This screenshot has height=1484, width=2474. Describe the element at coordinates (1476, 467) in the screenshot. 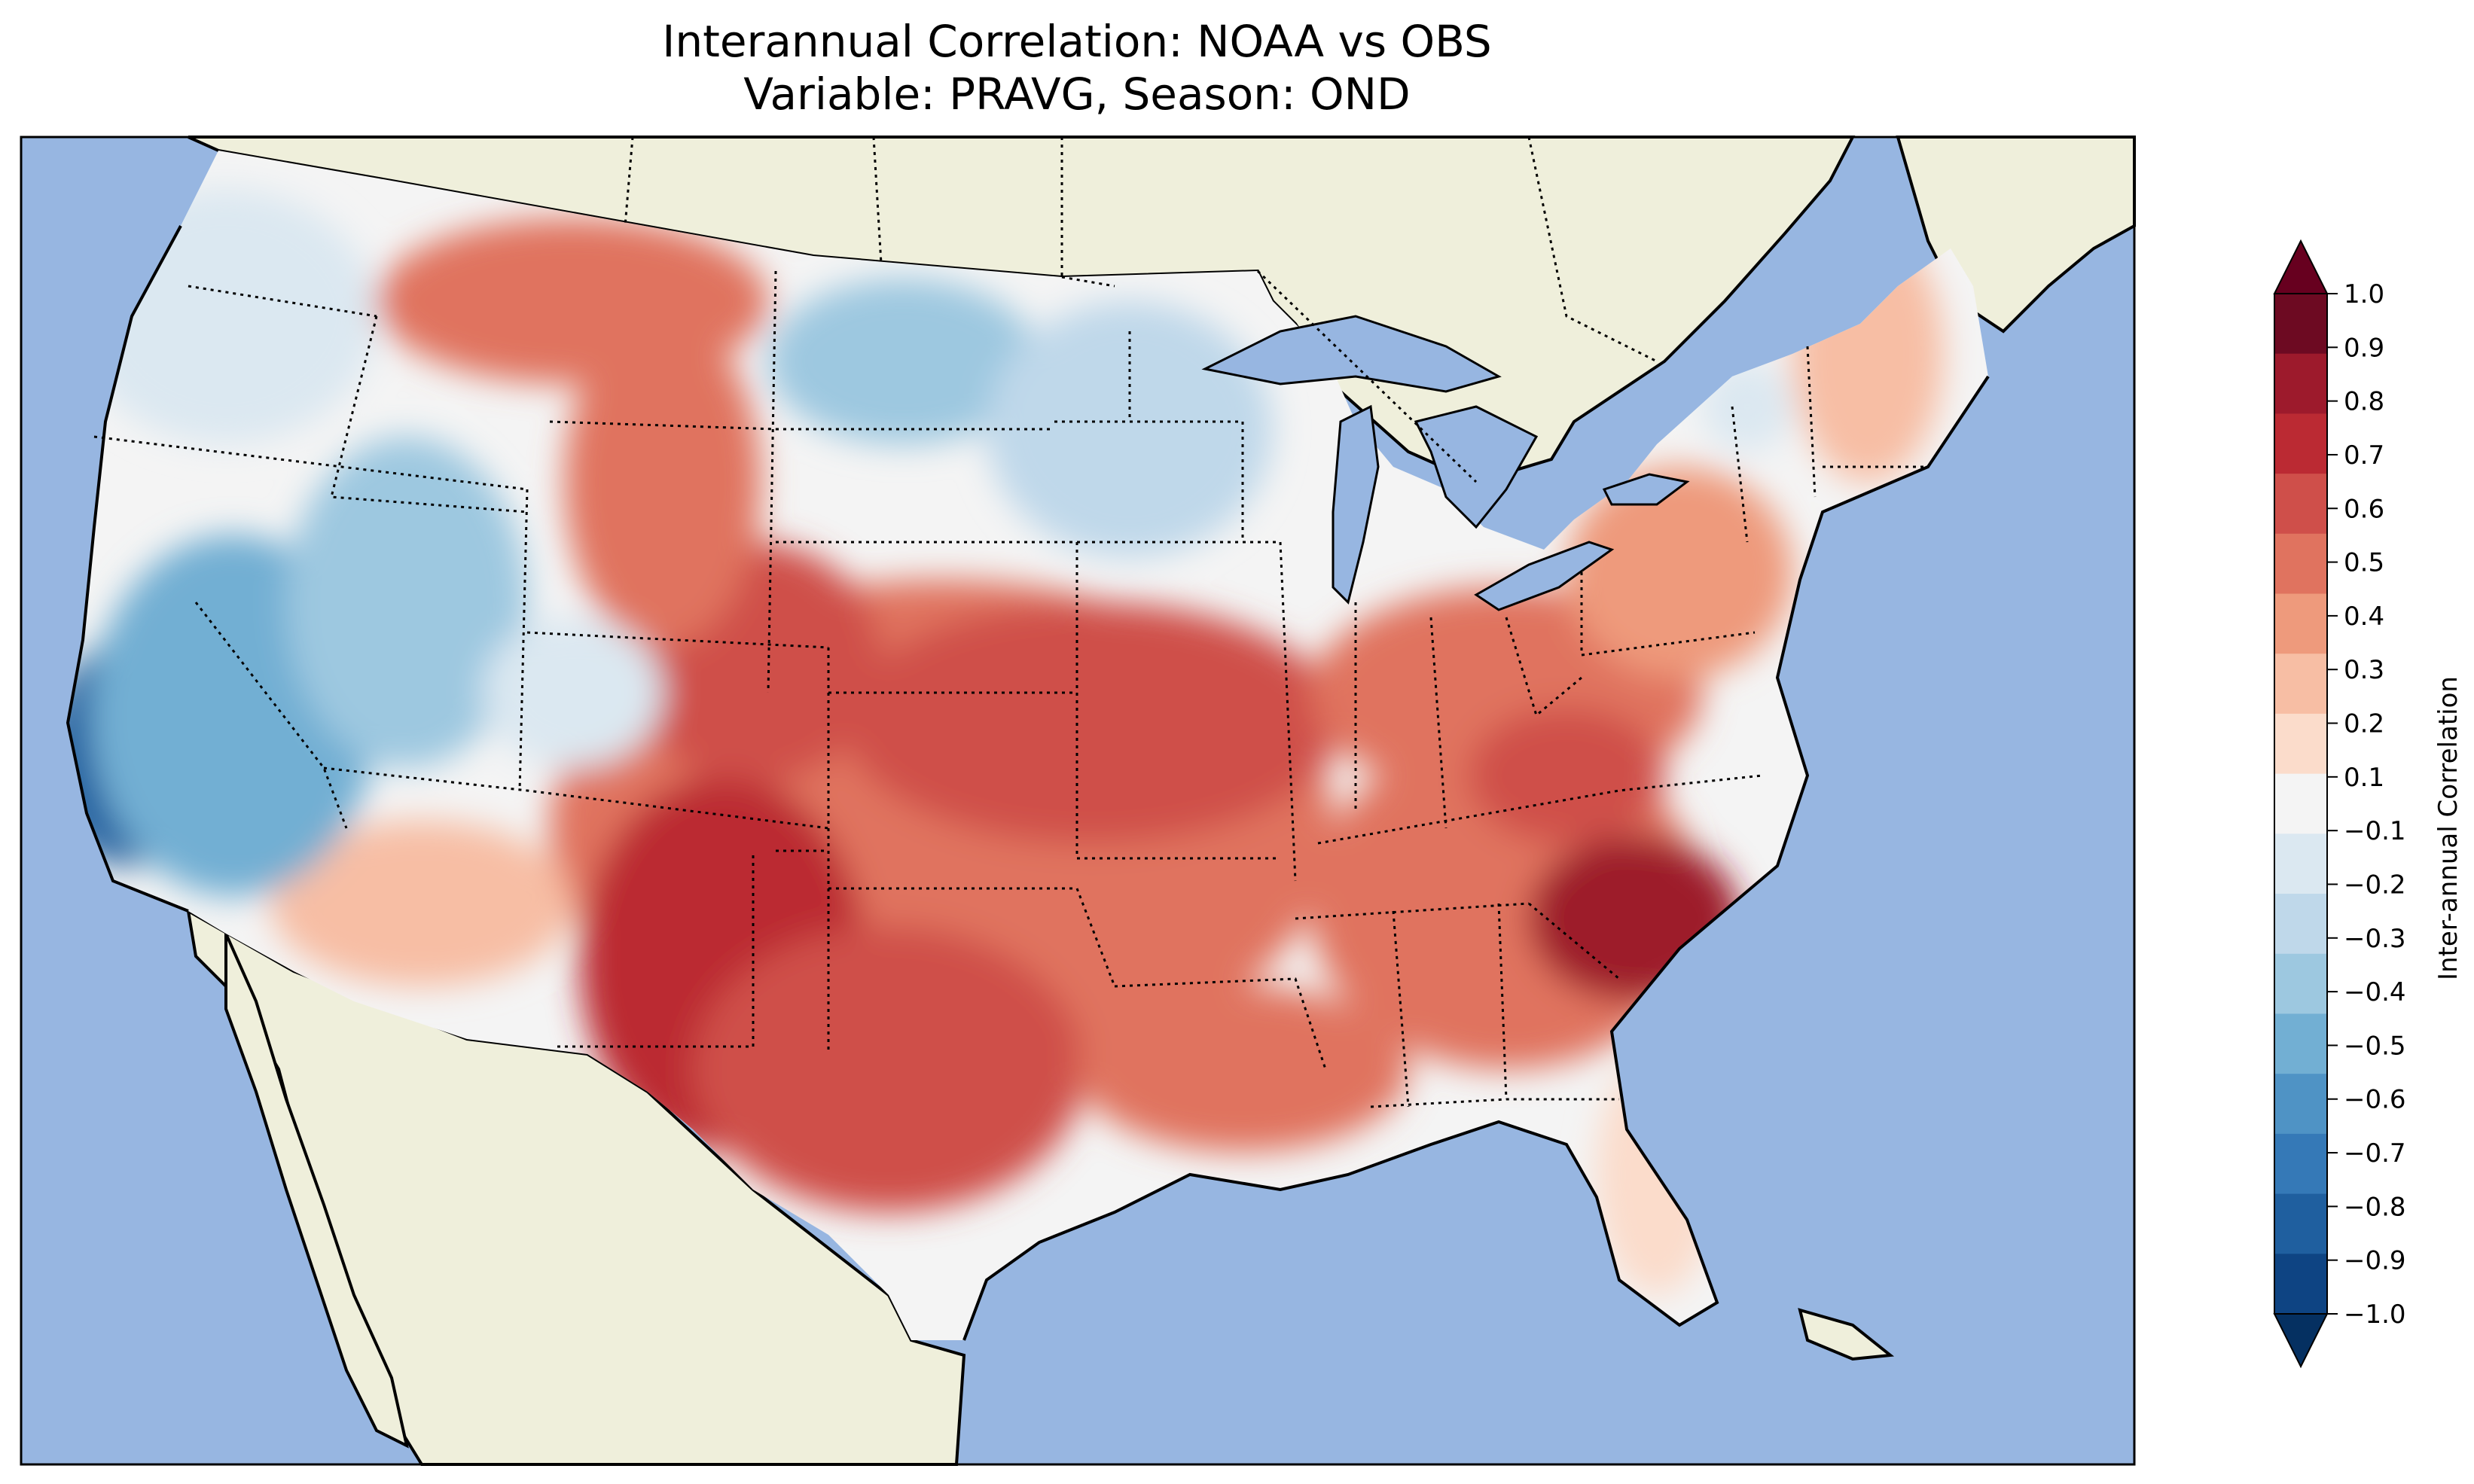

I see `lake-huron` at that location.